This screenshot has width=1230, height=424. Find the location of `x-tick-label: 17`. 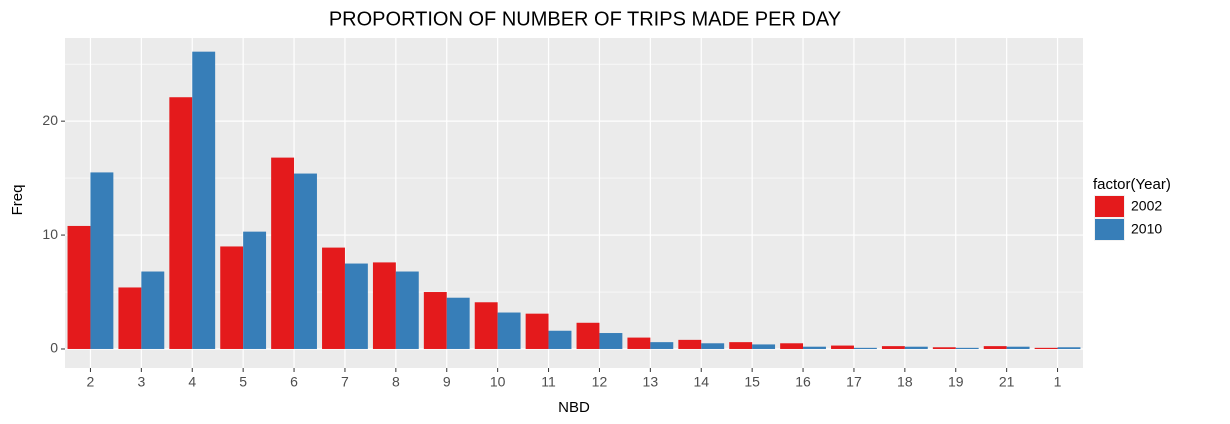

x-tick-label: 17 is located at coordinates (854, 382).